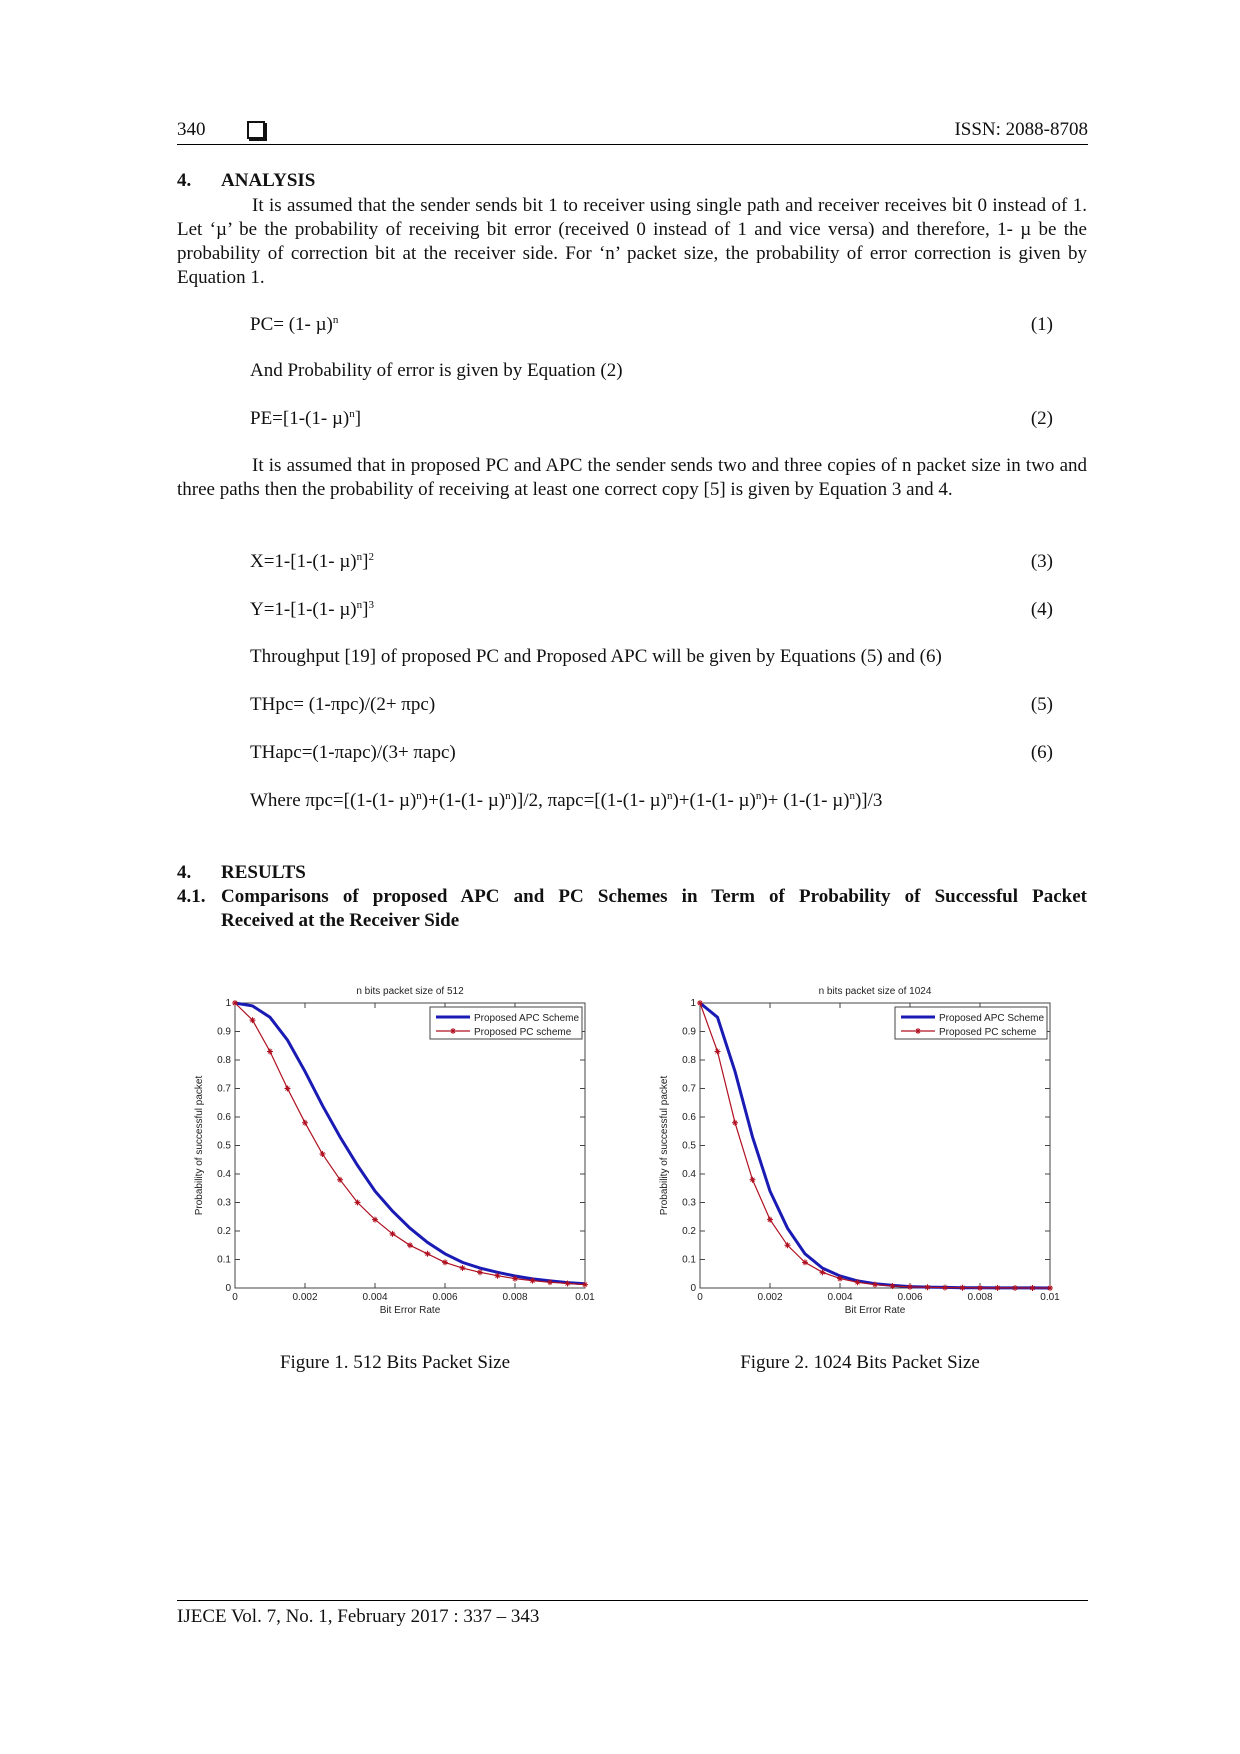 Image resolution: width=1240 pixels, height=1754 pixels. What do you see at coordinates (909, 1297) in the screenshot?
I see `x-tick-label: 0.006` at bounding box center [909, 1297].